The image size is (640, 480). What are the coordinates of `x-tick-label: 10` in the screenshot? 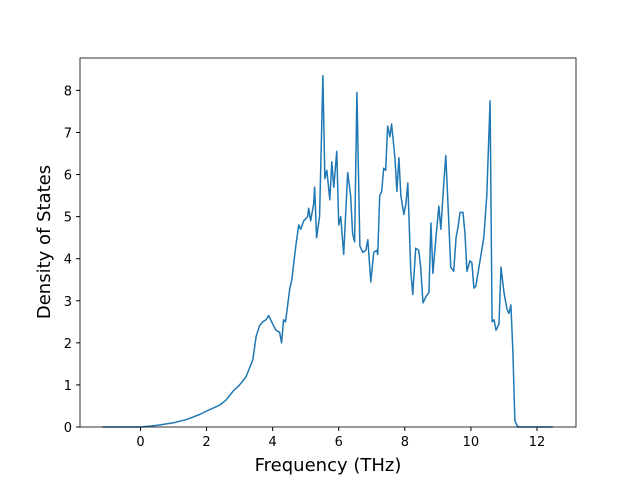 It's located at (471, 442).